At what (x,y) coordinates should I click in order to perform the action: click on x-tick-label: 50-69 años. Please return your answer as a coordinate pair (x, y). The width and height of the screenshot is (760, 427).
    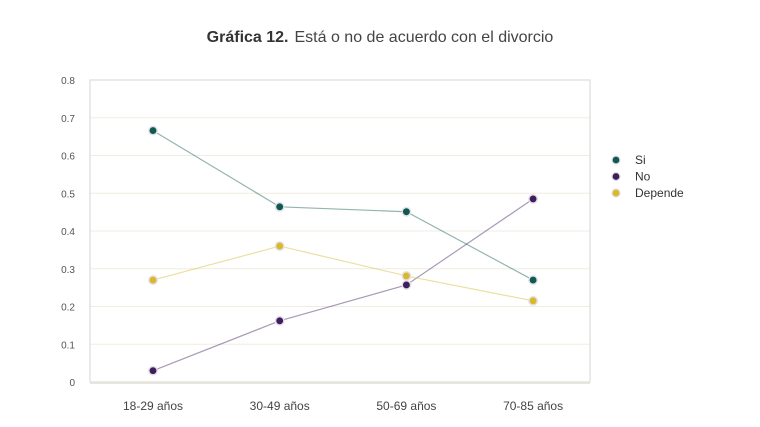
    Looking at the image, I should click on (406, 406).